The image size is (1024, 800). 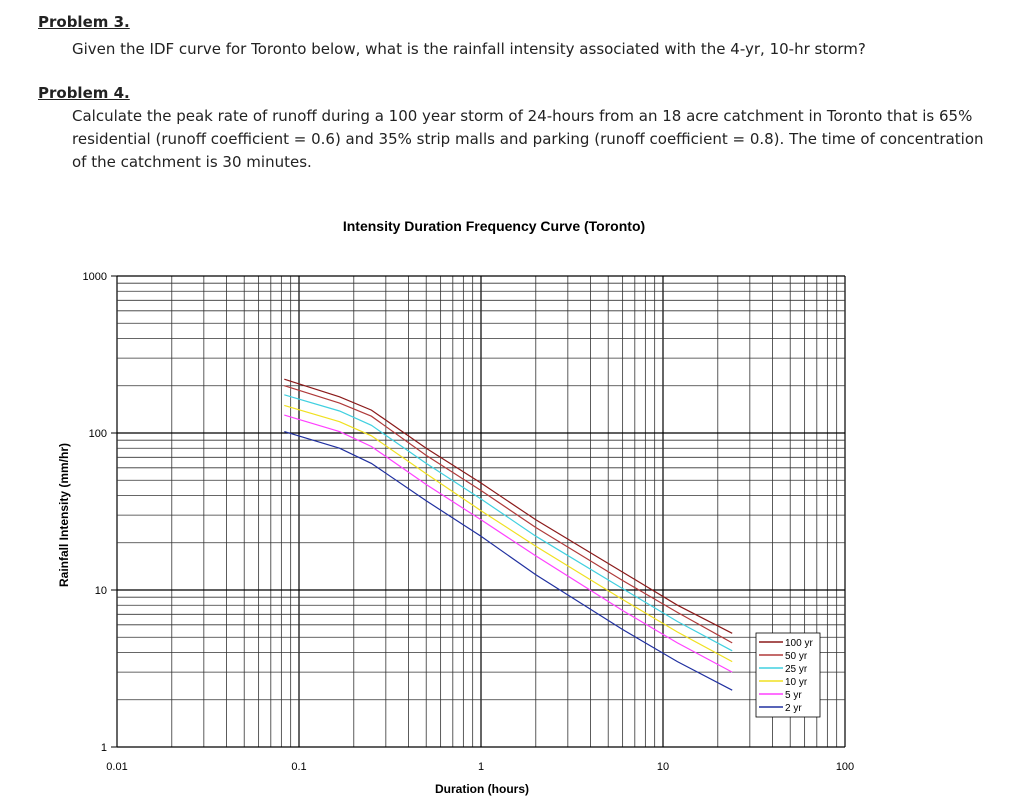 I want to click on series-line-5-yr, so click(x=508, y=543).